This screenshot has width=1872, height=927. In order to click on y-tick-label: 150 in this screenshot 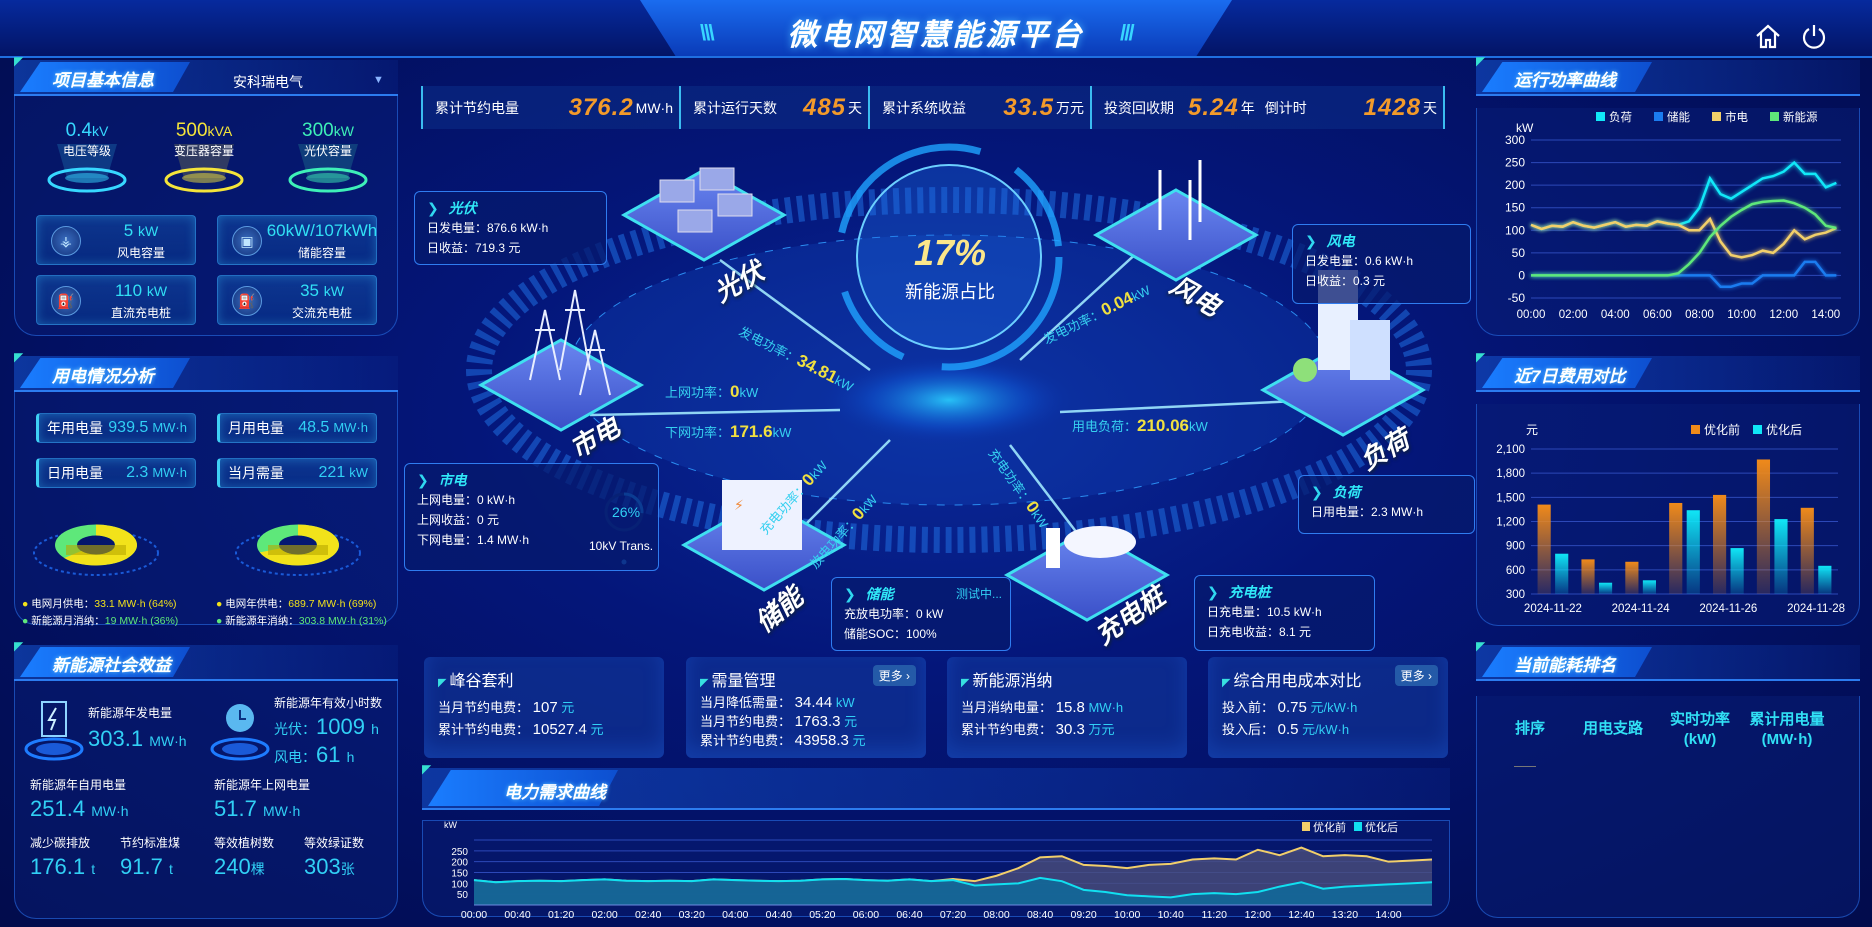, I will do `click(1515, 208)`.